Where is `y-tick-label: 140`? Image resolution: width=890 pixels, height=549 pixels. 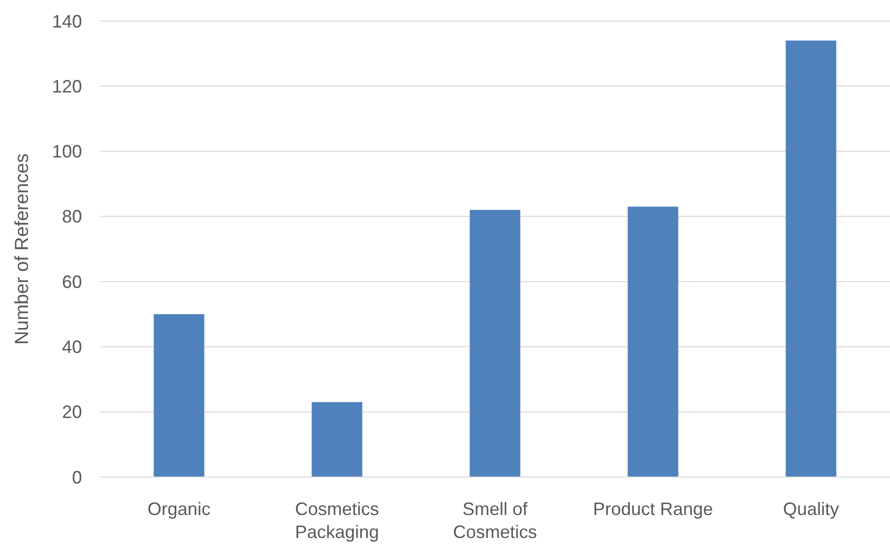 y-tick-label: 140 is located at coordinates (67, 21).